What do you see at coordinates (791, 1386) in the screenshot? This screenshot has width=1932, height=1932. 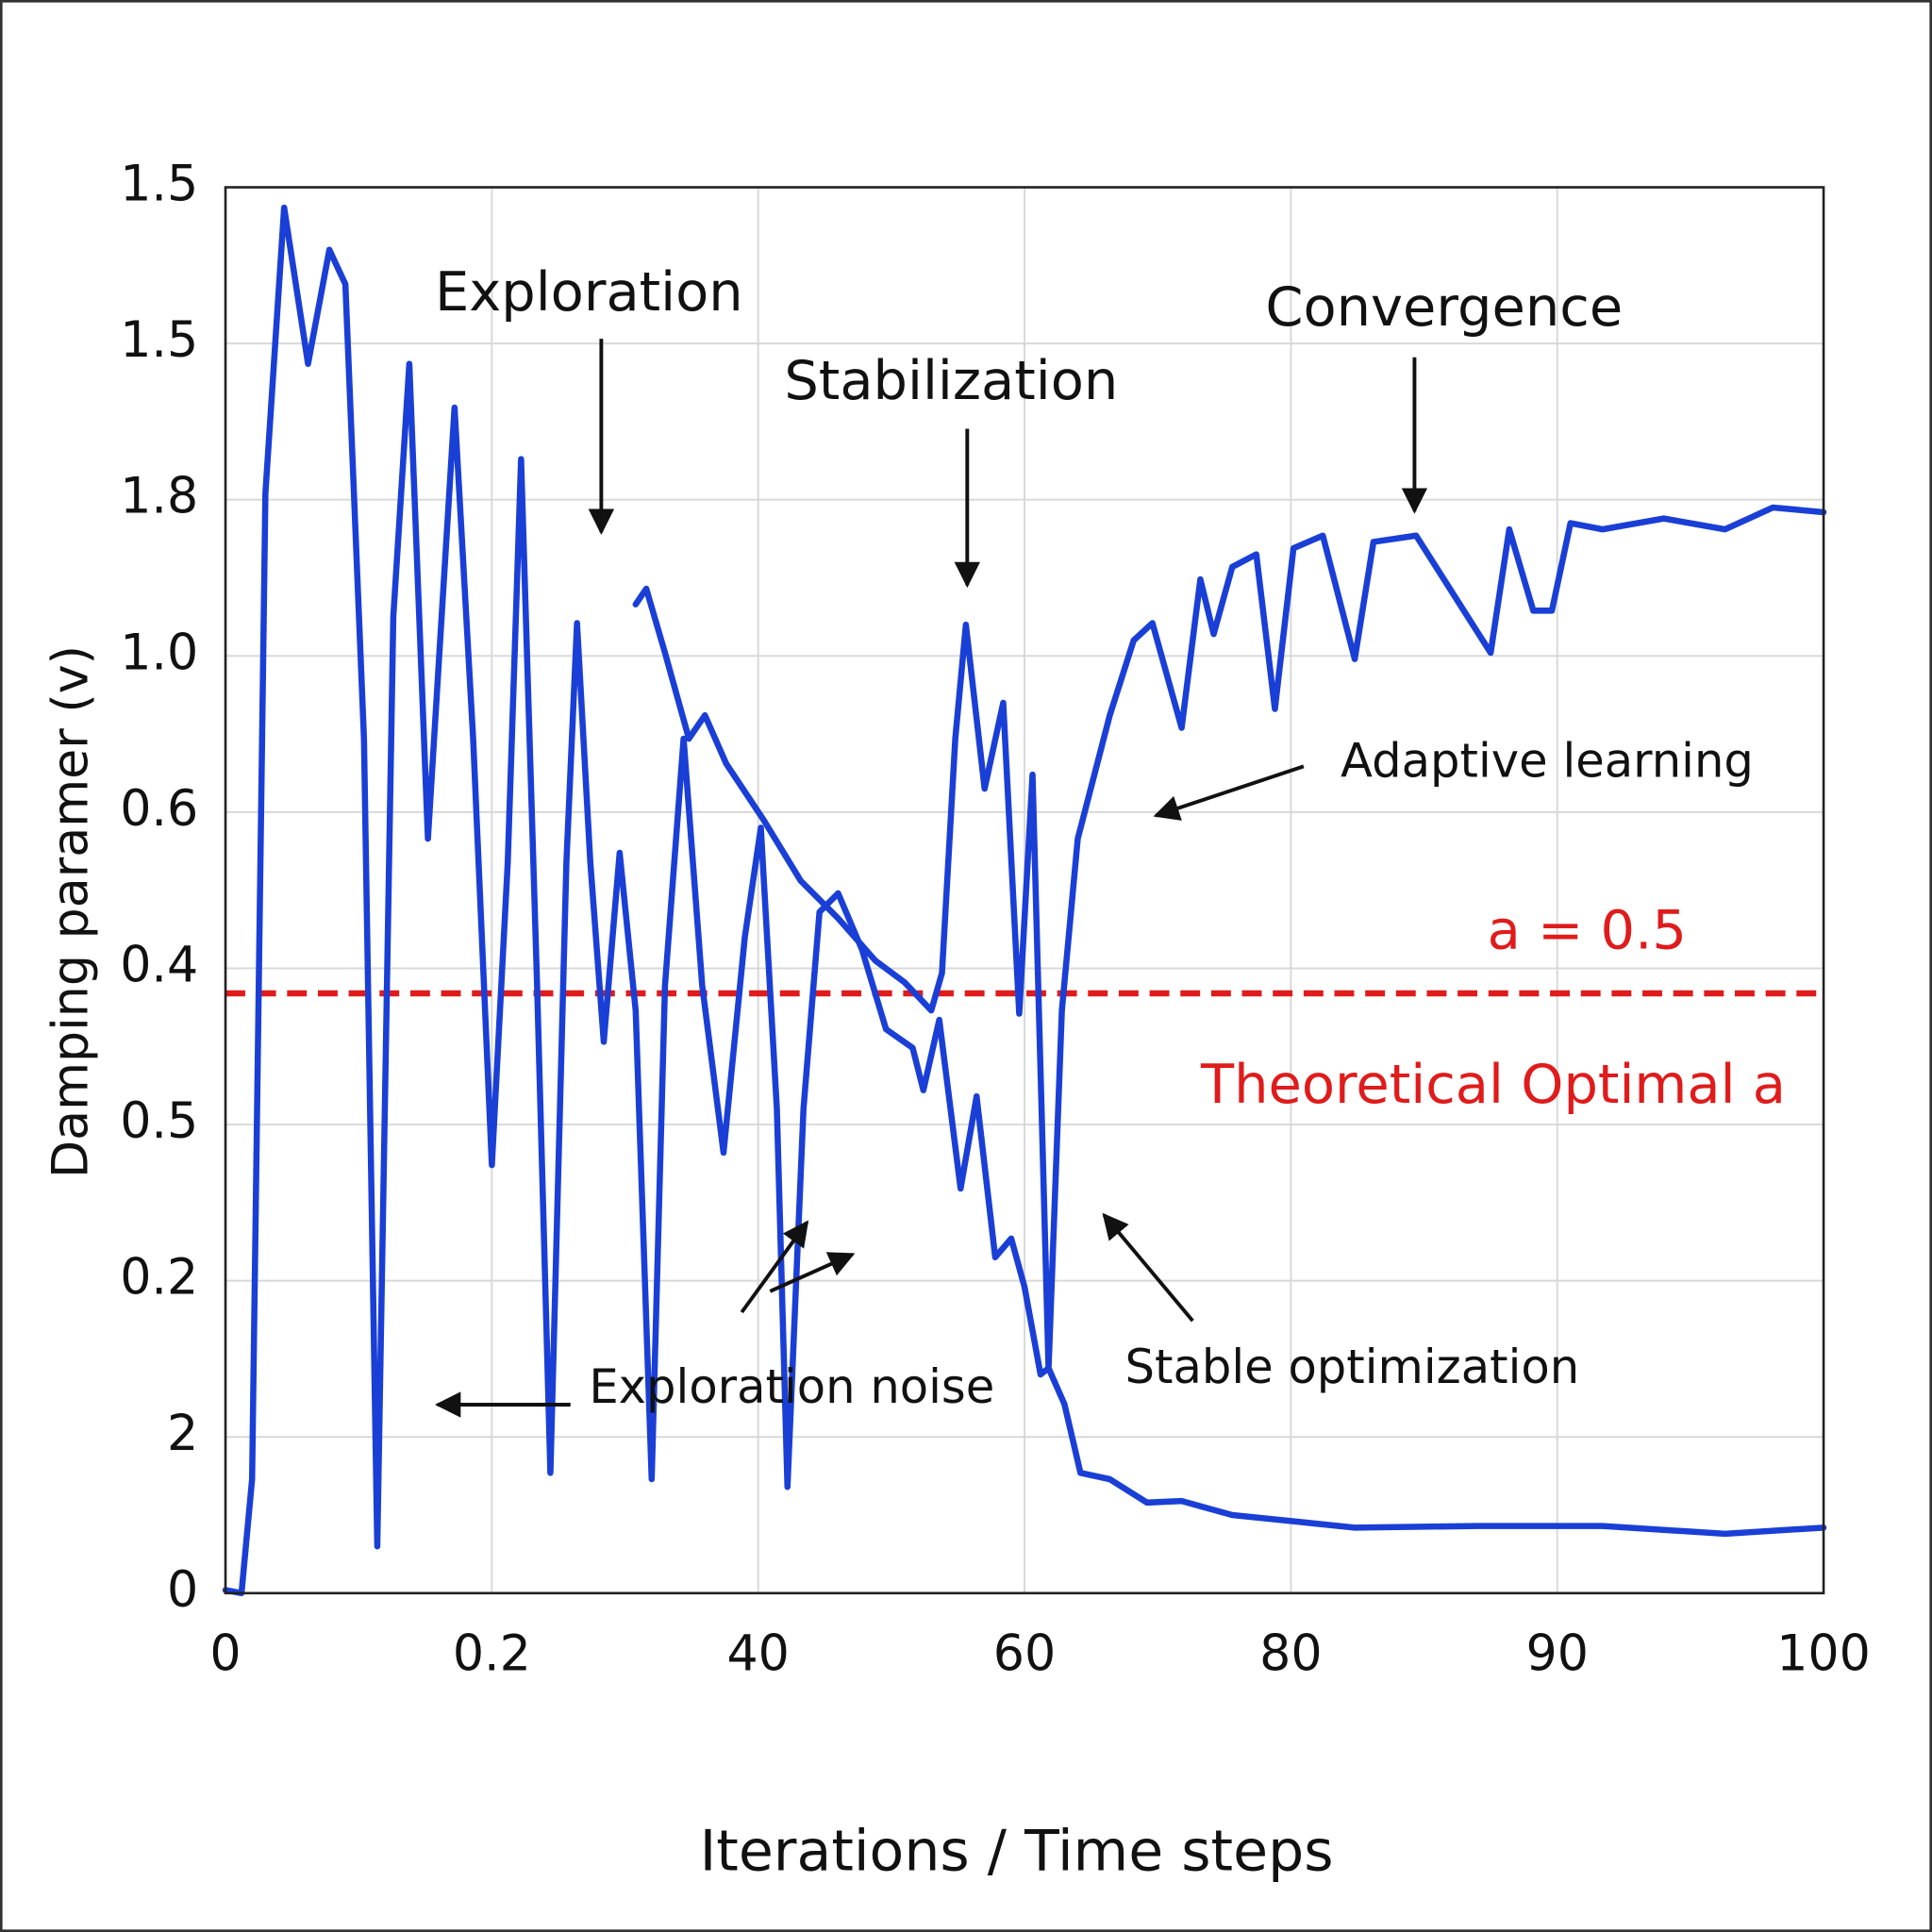 I see `annotation: Exploration noise` at bounding box center [791, 1386].